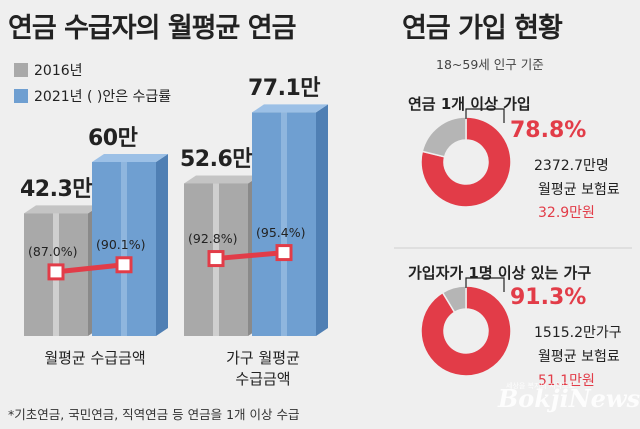  I want to click on legend-item-2016: 2016년, so click(48, 70).